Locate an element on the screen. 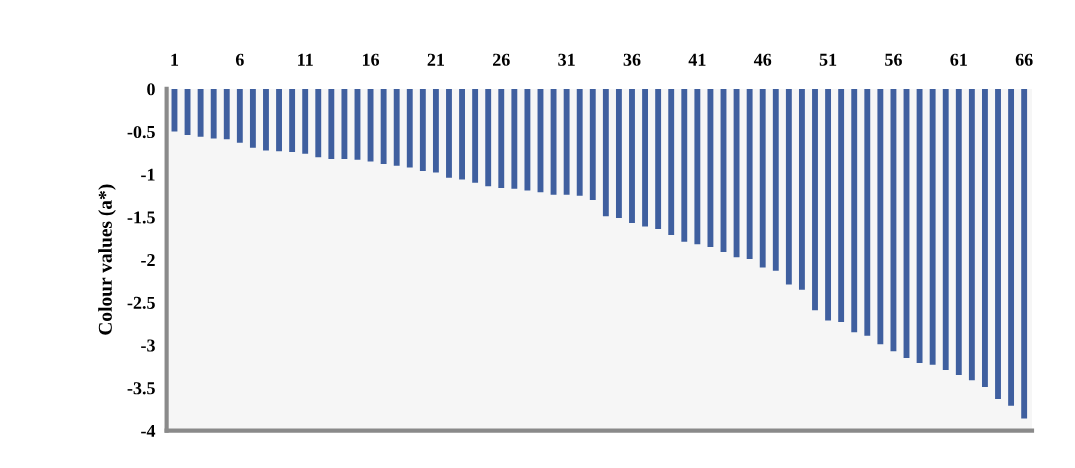 The width and height of the screenshot is (1075, 468). x-tick-label: 66 is located at coordinates (1024, 59).